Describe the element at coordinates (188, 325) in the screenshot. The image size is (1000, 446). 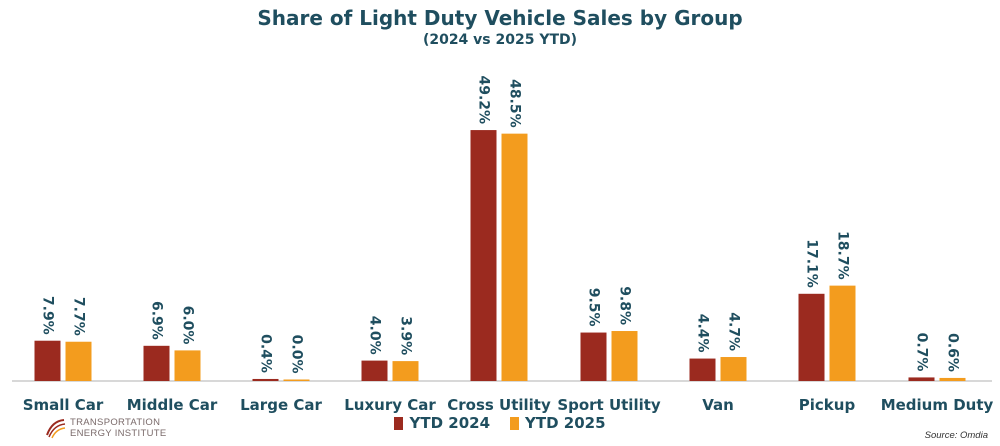
I see `value-label-middle-car-2025: 6.0%` at that location.